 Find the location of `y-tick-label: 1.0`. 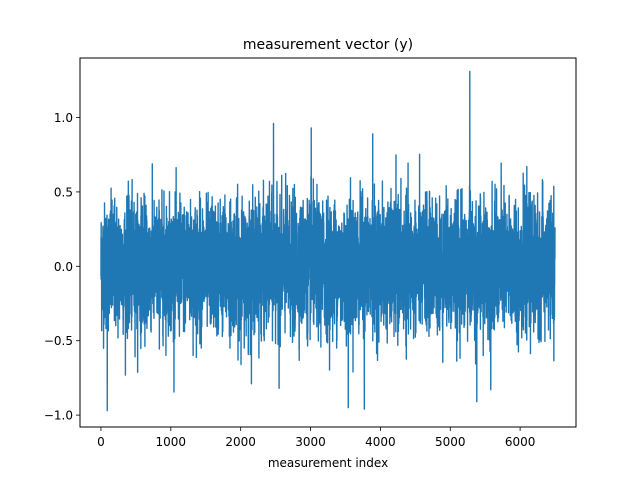

y-tick-label: 1.0 is located at coordinates (63, 118).